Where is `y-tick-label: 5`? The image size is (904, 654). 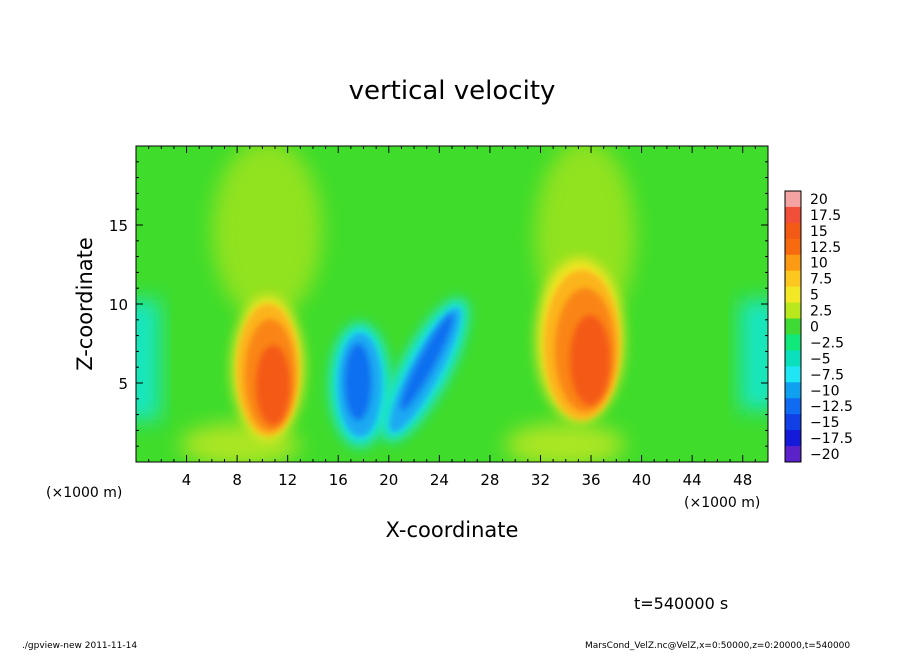
y-tick-label: 5 is located at coordinates (123, 384).